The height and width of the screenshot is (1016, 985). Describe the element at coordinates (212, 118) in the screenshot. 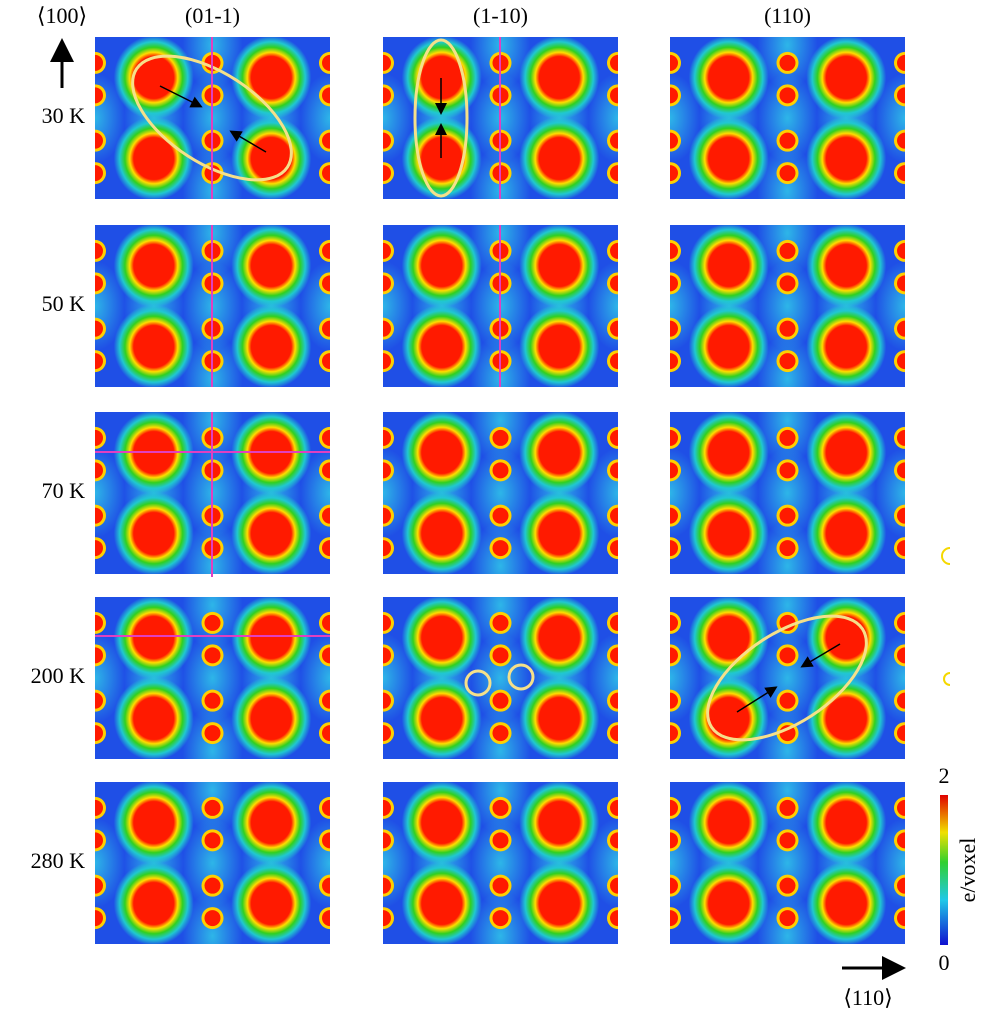

I see `highlight-ellipse` at that location.